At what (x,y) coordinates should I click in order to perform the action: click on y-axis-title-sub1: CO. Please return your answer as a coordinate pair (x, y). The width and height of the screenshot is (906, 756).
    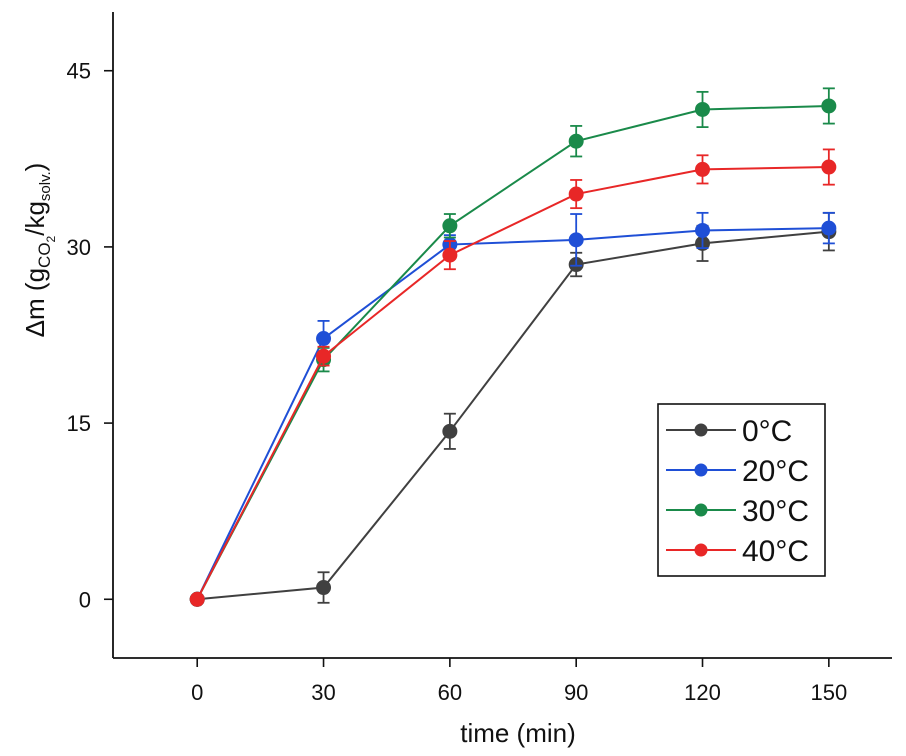
    Looking at the image, I should click on (44, 255).